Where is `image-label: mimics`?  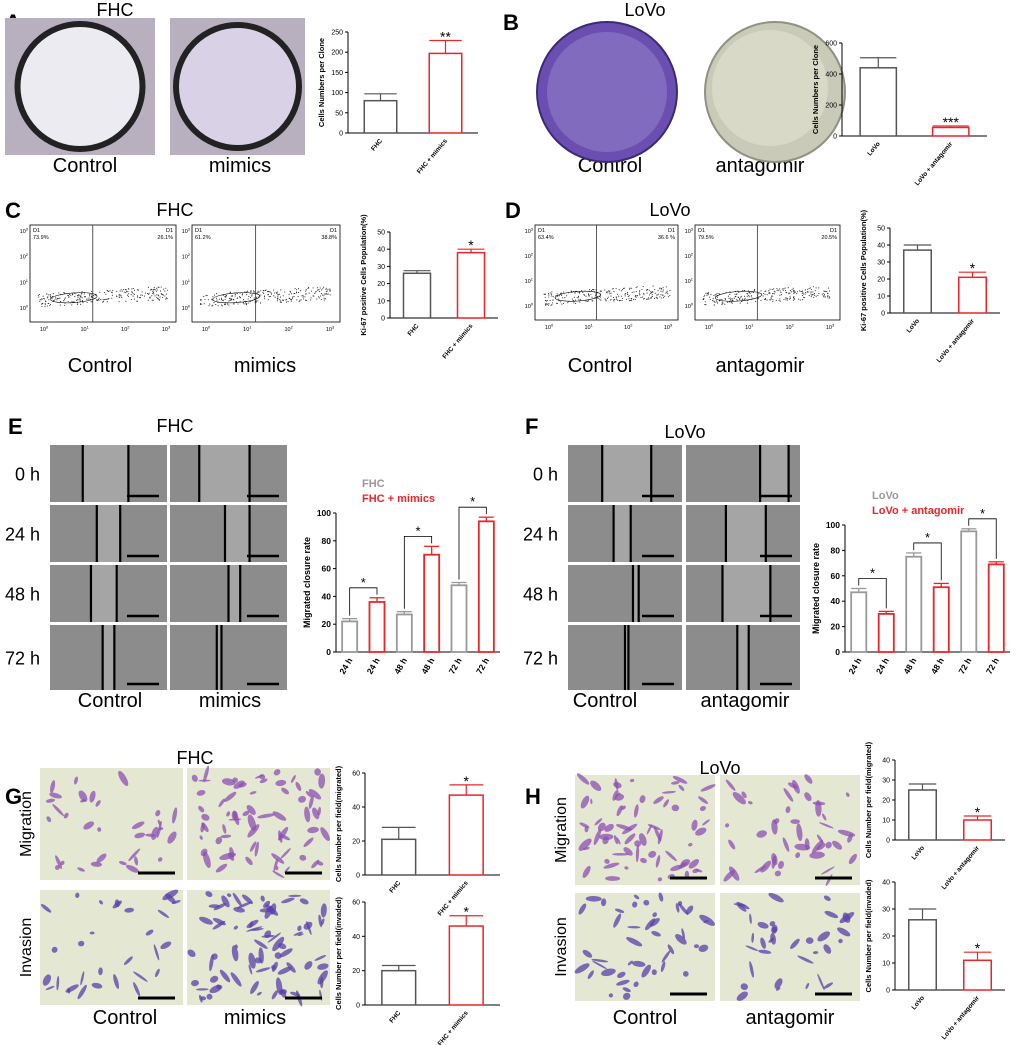 image-label: mimics is located at coordinates (265, 366).